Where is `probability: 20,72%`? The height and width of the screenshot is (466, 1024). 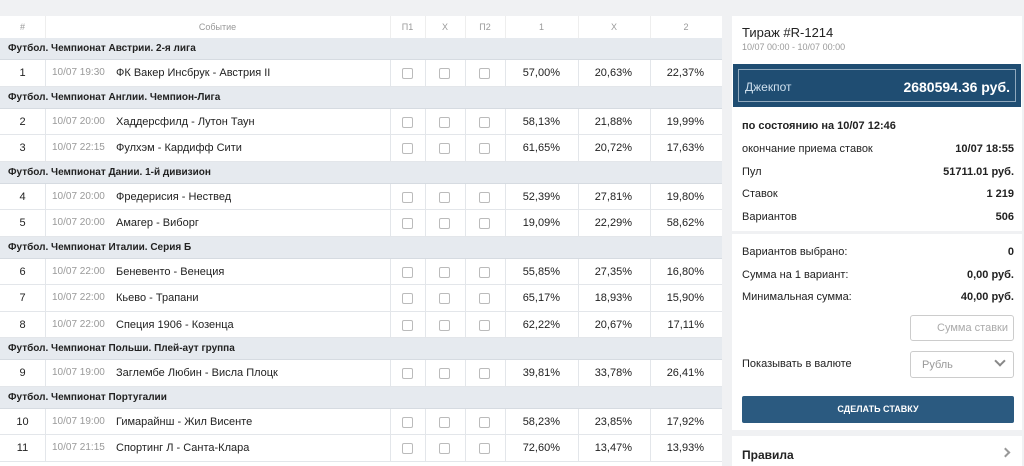
probability: 20,72% is located at coordinates (613, 148).